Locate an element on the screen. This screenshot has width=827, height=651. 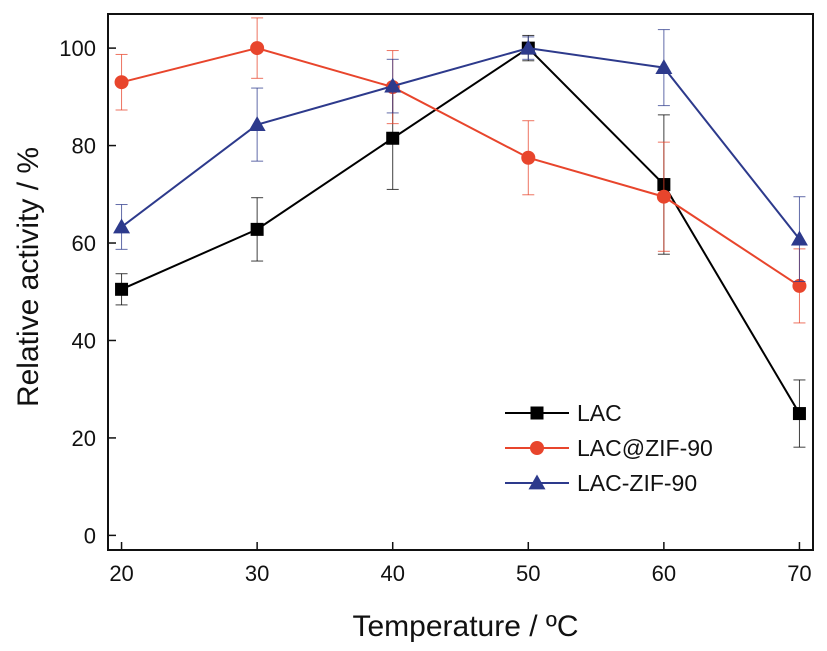
legend-item-lac-zif-90: LAC@ZIF-90 is located at coordinates (609, 448).